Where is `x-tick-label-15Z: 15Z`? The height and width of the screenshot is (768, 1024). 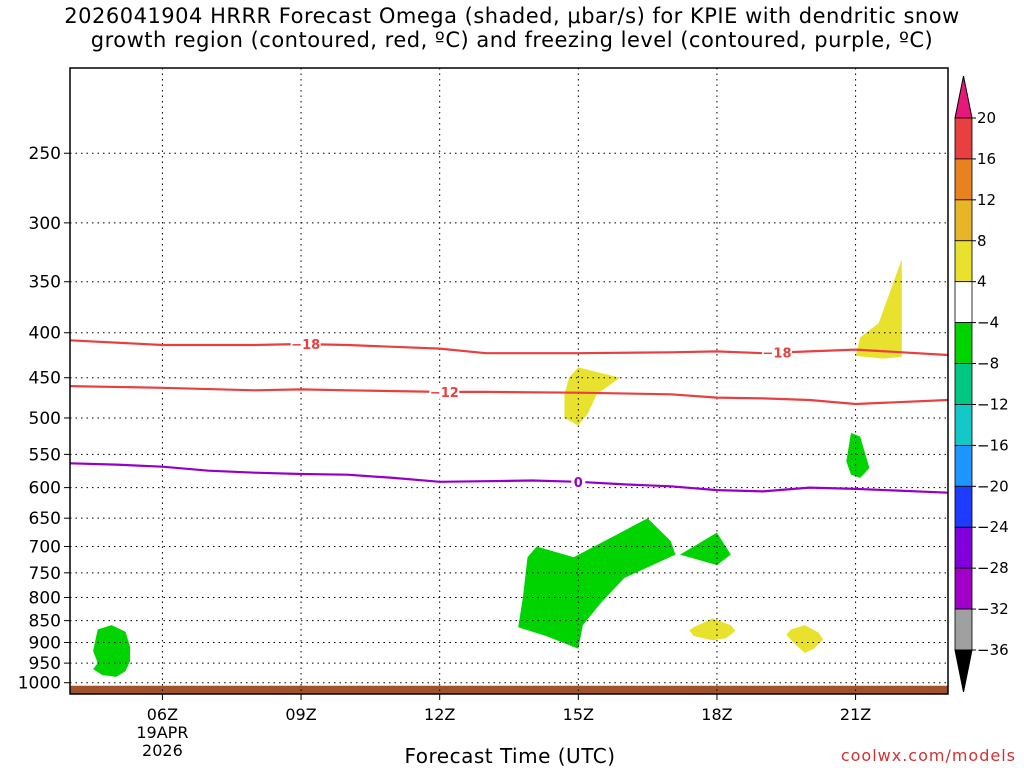
x-tick-label-15Z: 15Z is located at coordinates (578, 714).